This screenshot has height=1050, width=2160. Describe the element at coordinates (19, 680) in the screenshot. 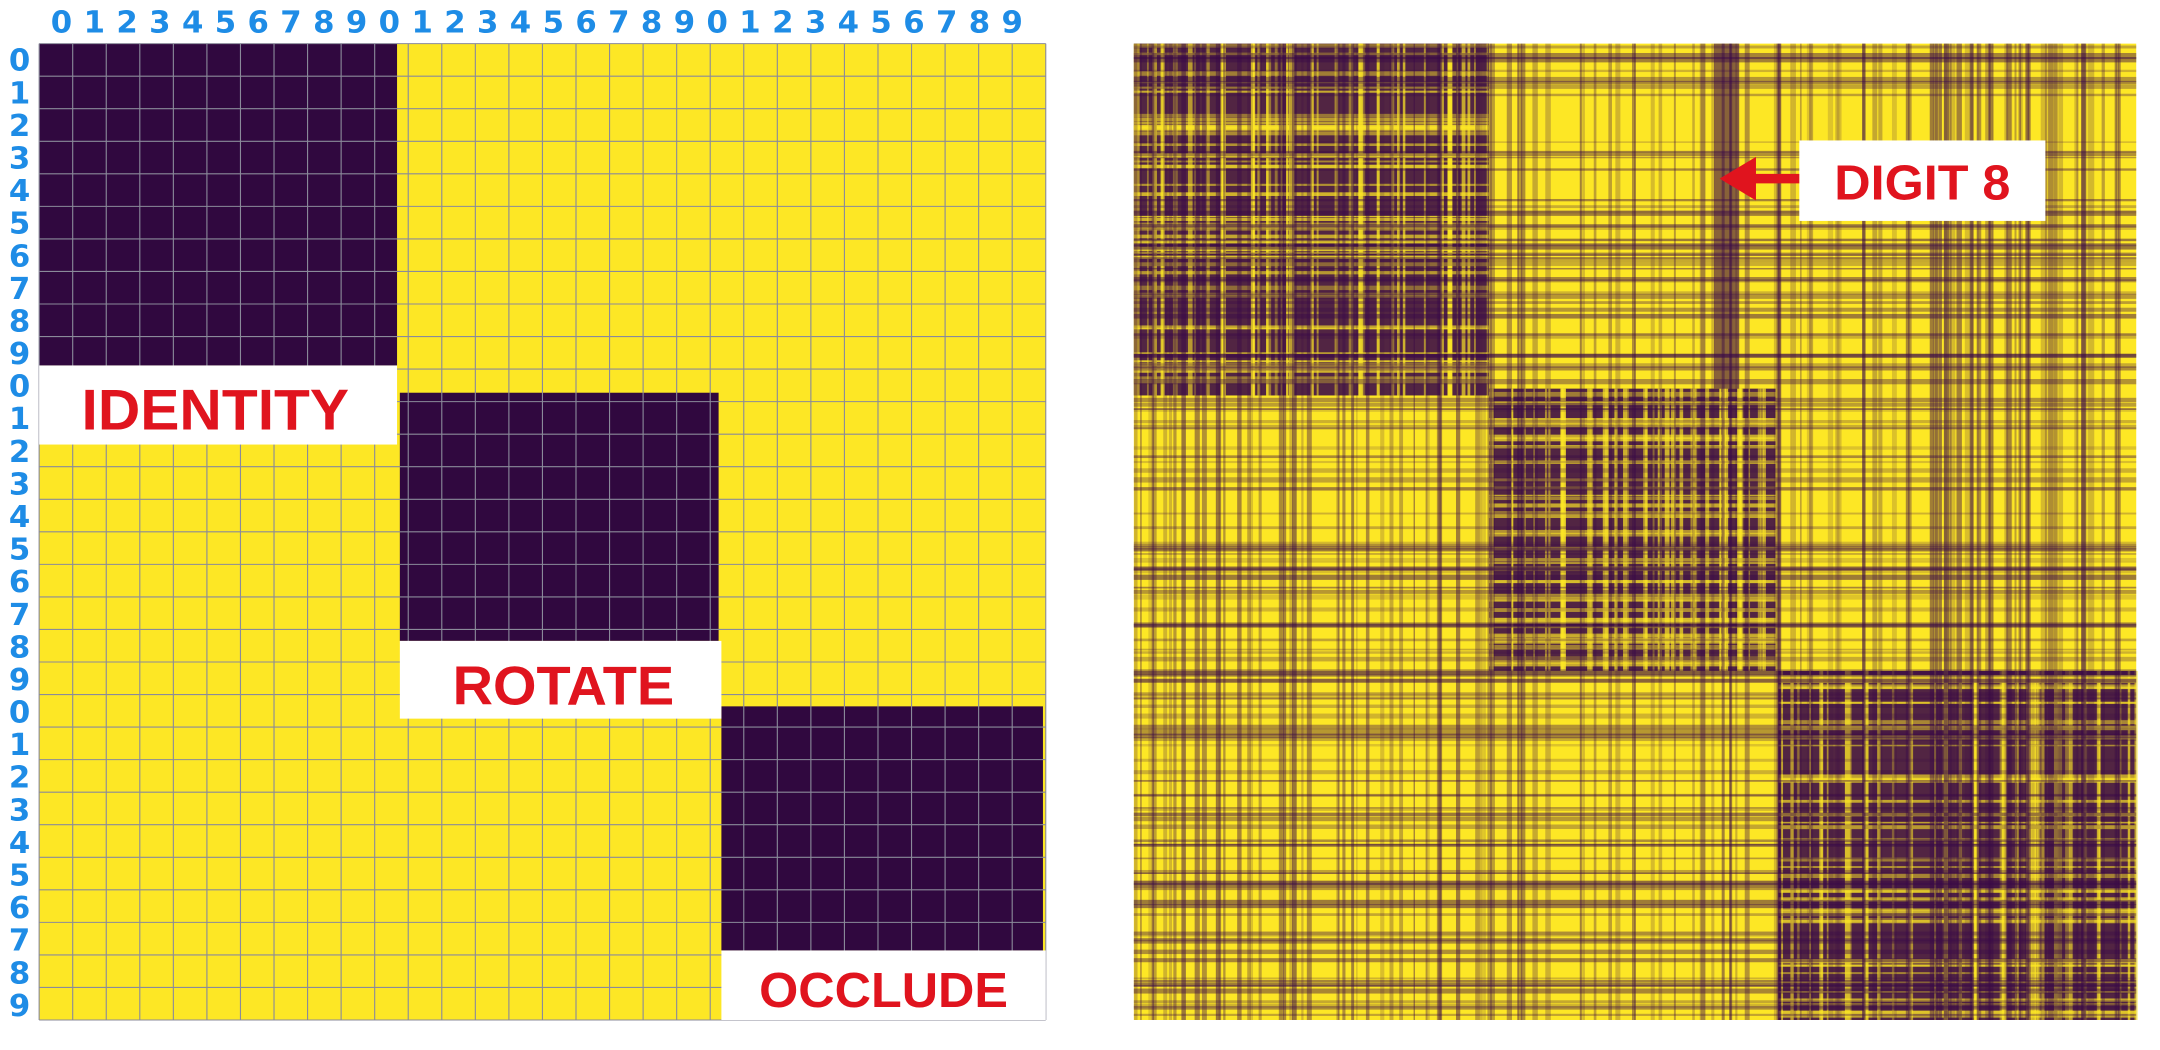

I see `row-label: 9` at that location.